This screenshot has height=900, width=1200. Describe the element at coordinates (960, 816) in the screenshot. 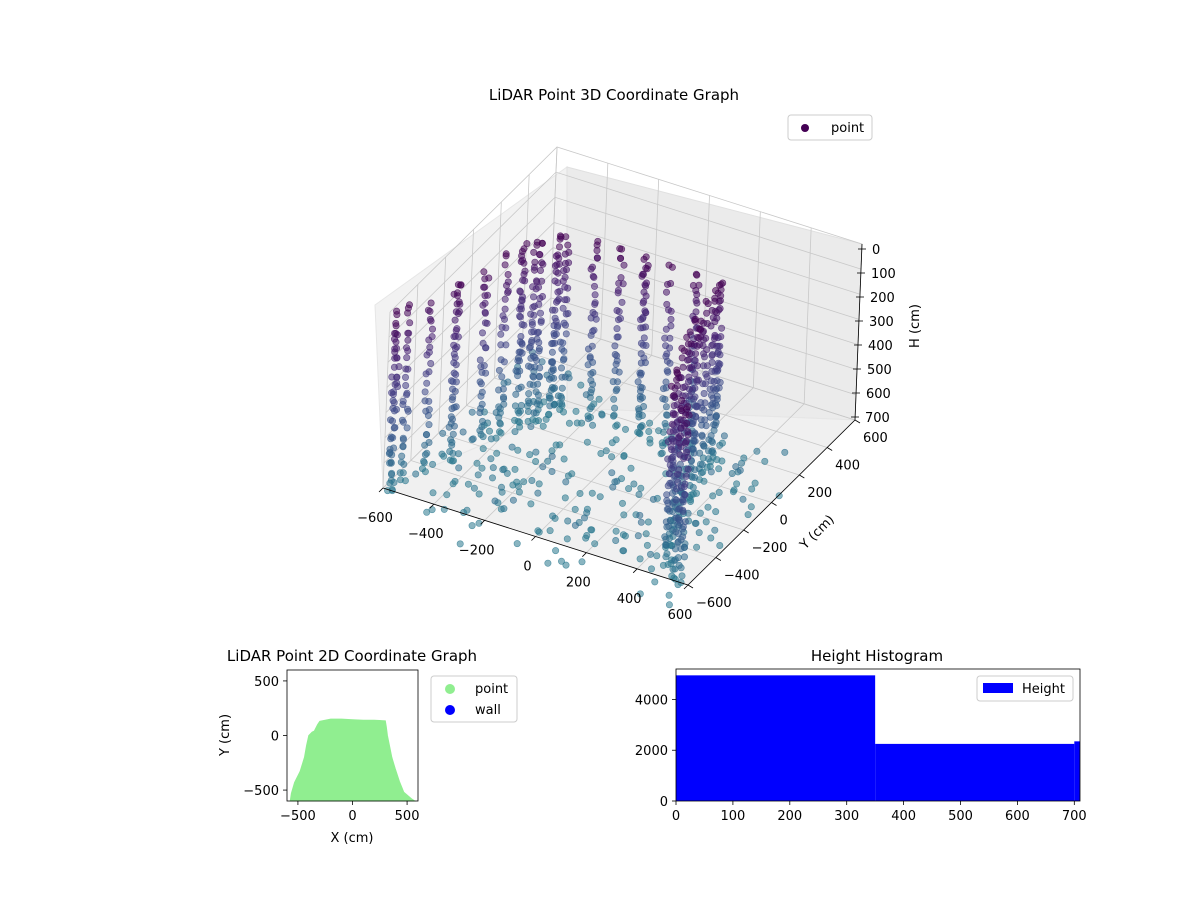

I see `histogram-x-tick-label: 500` at that location.